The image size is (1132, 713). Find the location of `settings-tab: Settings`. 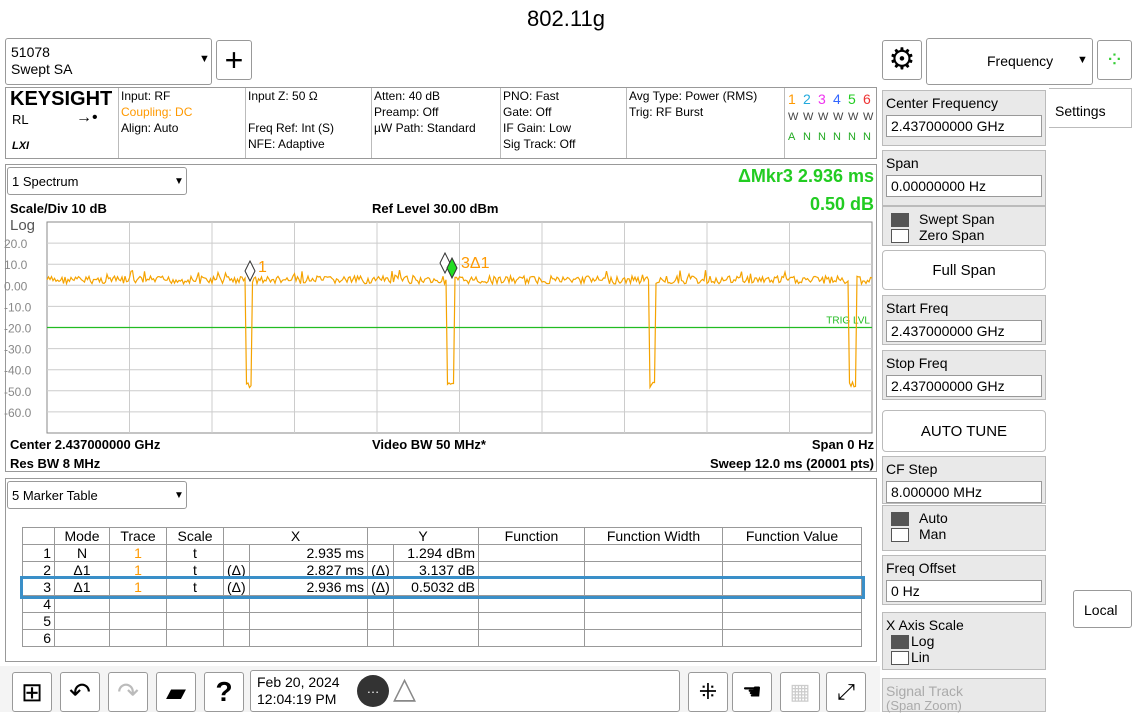

settings-tab: Settings is located at coordinates (1090, 108).